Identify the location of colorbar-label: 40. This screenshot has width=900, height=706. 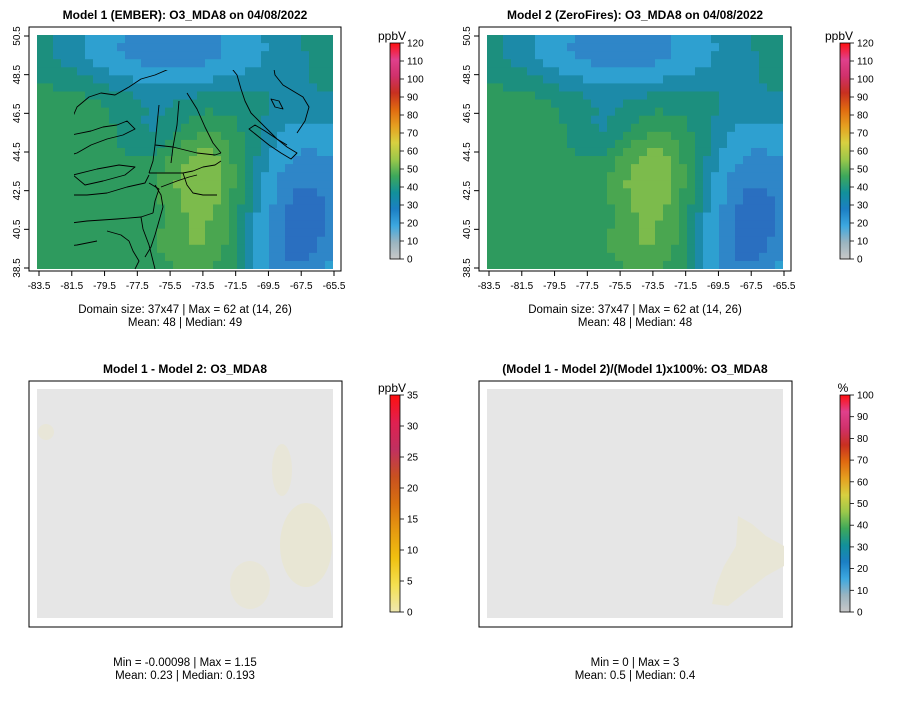
(863, 526).